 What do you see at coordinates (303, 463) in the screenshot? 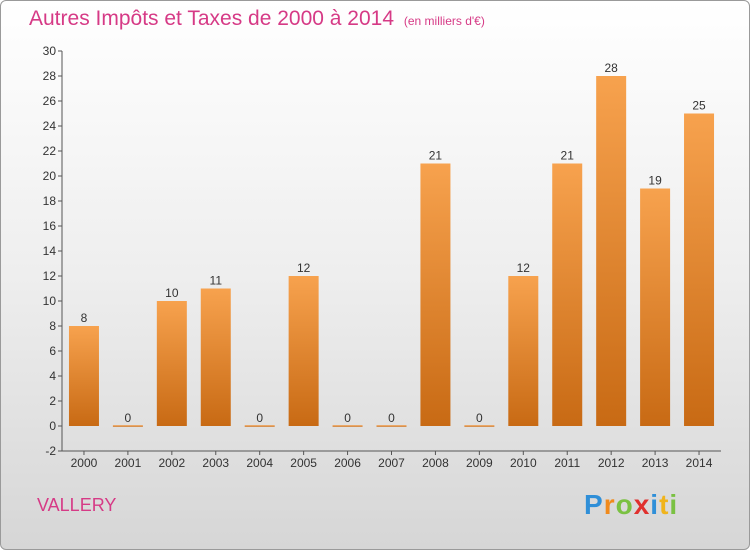
I see `x-tick-label: 2005` at bounding box center [303, 463].